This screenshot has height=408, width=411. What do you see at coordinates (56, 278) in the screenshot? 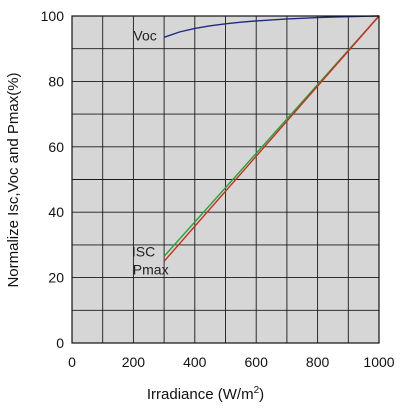
I see `y-tick-label: 20` at bounding box center [56, 278].